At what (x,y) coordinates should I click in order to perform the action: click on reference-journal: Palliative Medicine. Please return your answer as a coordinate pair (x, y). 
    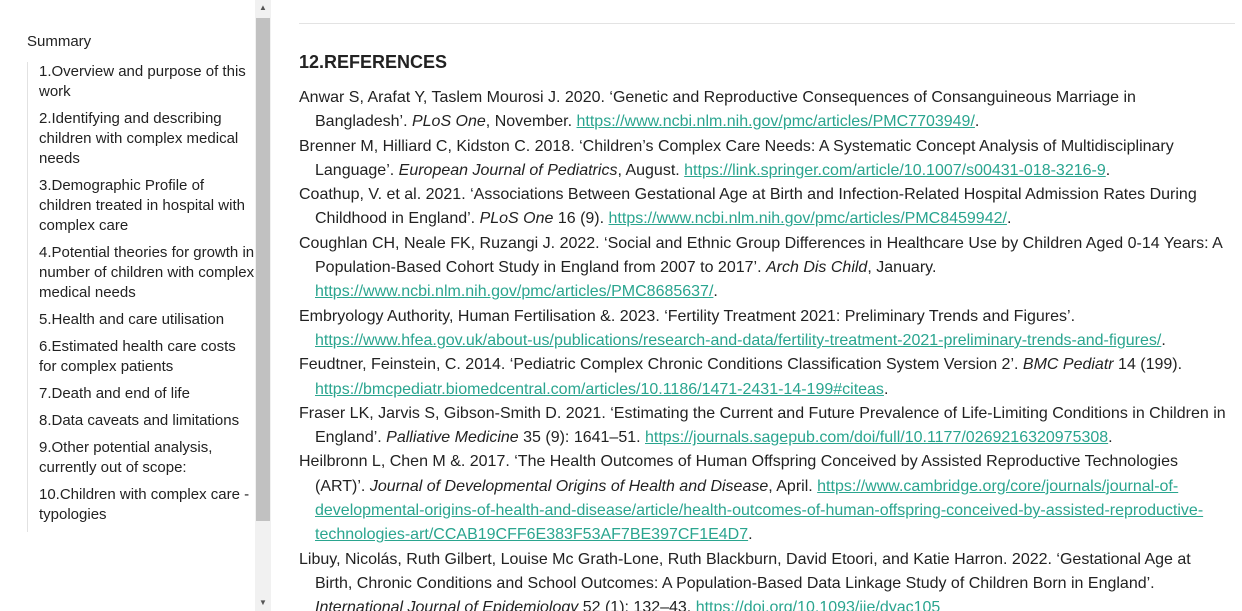
    Looking at the image, I should click on (452, 438).